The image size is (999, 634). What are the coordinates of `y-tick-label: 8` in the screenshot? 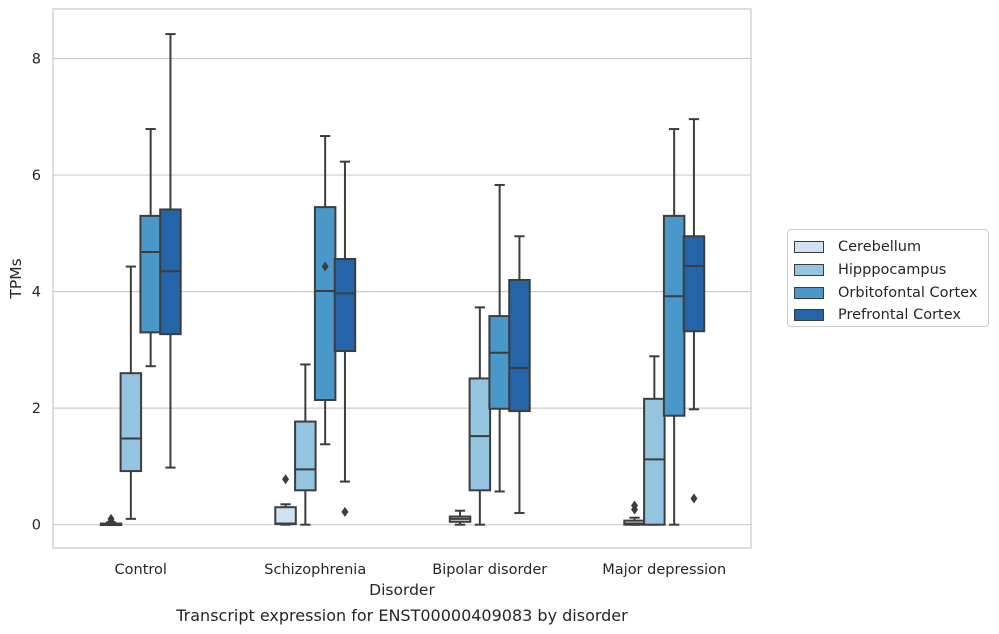 It's located at (36, 60).